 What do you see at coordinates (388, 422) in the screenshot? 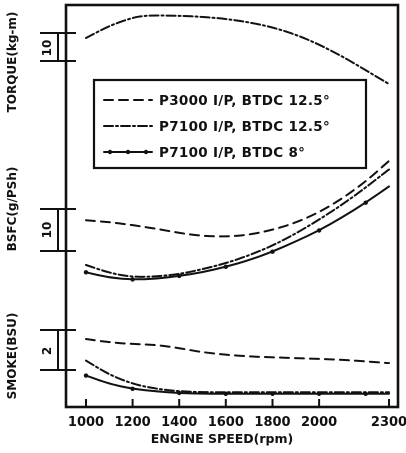
I see `x-tick-label: 2300` at bounding box center [388, 422].